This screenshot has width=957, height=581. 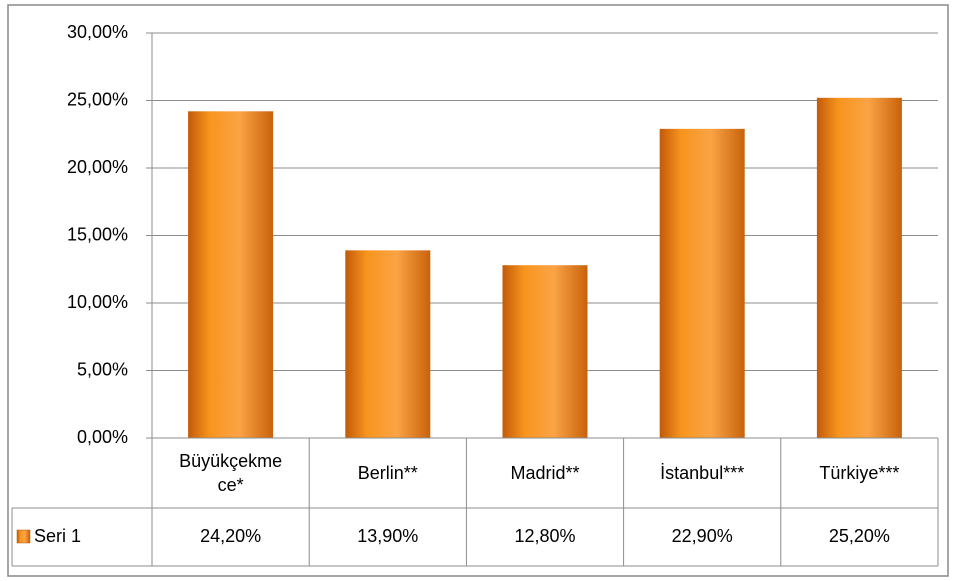 I want to click on data-label: 13,90%, so click(x=387, y=536).